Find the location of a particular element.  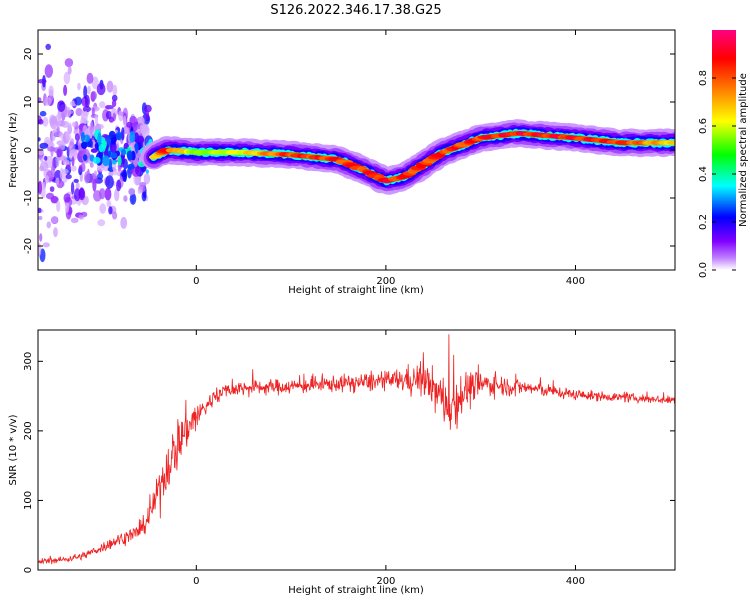

y-tick-label: -20 is located at coordinates (28, 246).